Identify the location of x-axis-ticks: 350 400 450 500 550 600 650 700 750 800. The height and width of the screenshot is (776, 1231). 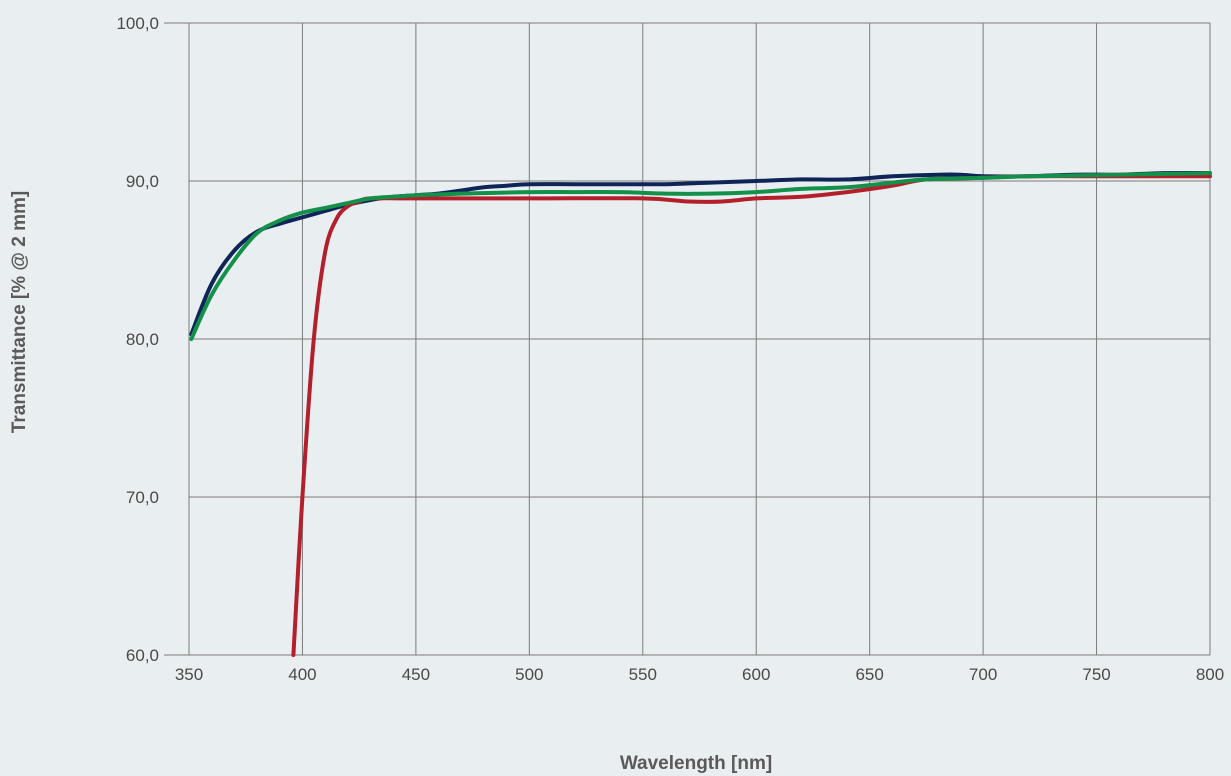
(699, 674).